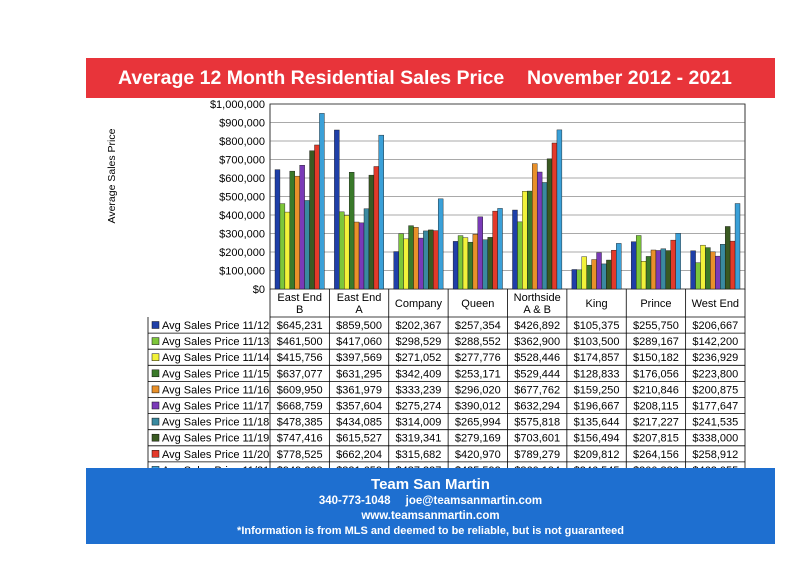 This screenshot has height=585, width=805. I want to click on email-address: joe@teamsanmartin.com, so click(474, 501).